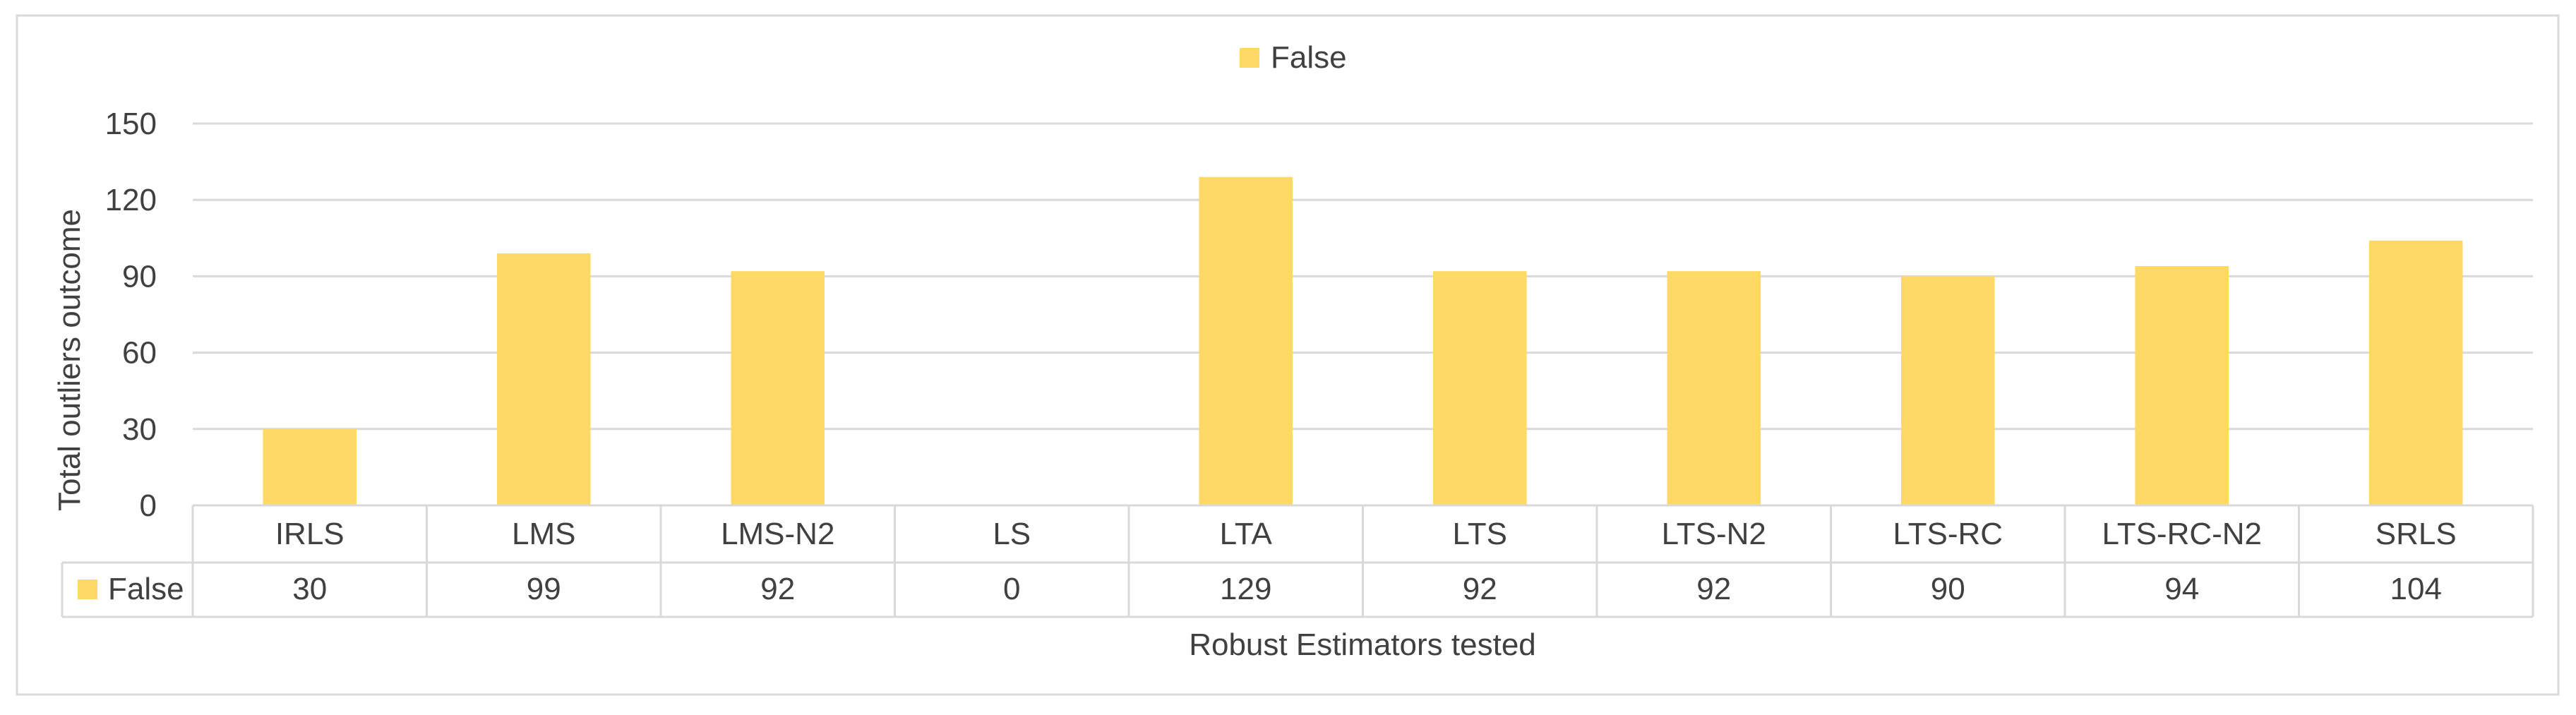  I want to click on legend-swatch, so click(1249, 58).